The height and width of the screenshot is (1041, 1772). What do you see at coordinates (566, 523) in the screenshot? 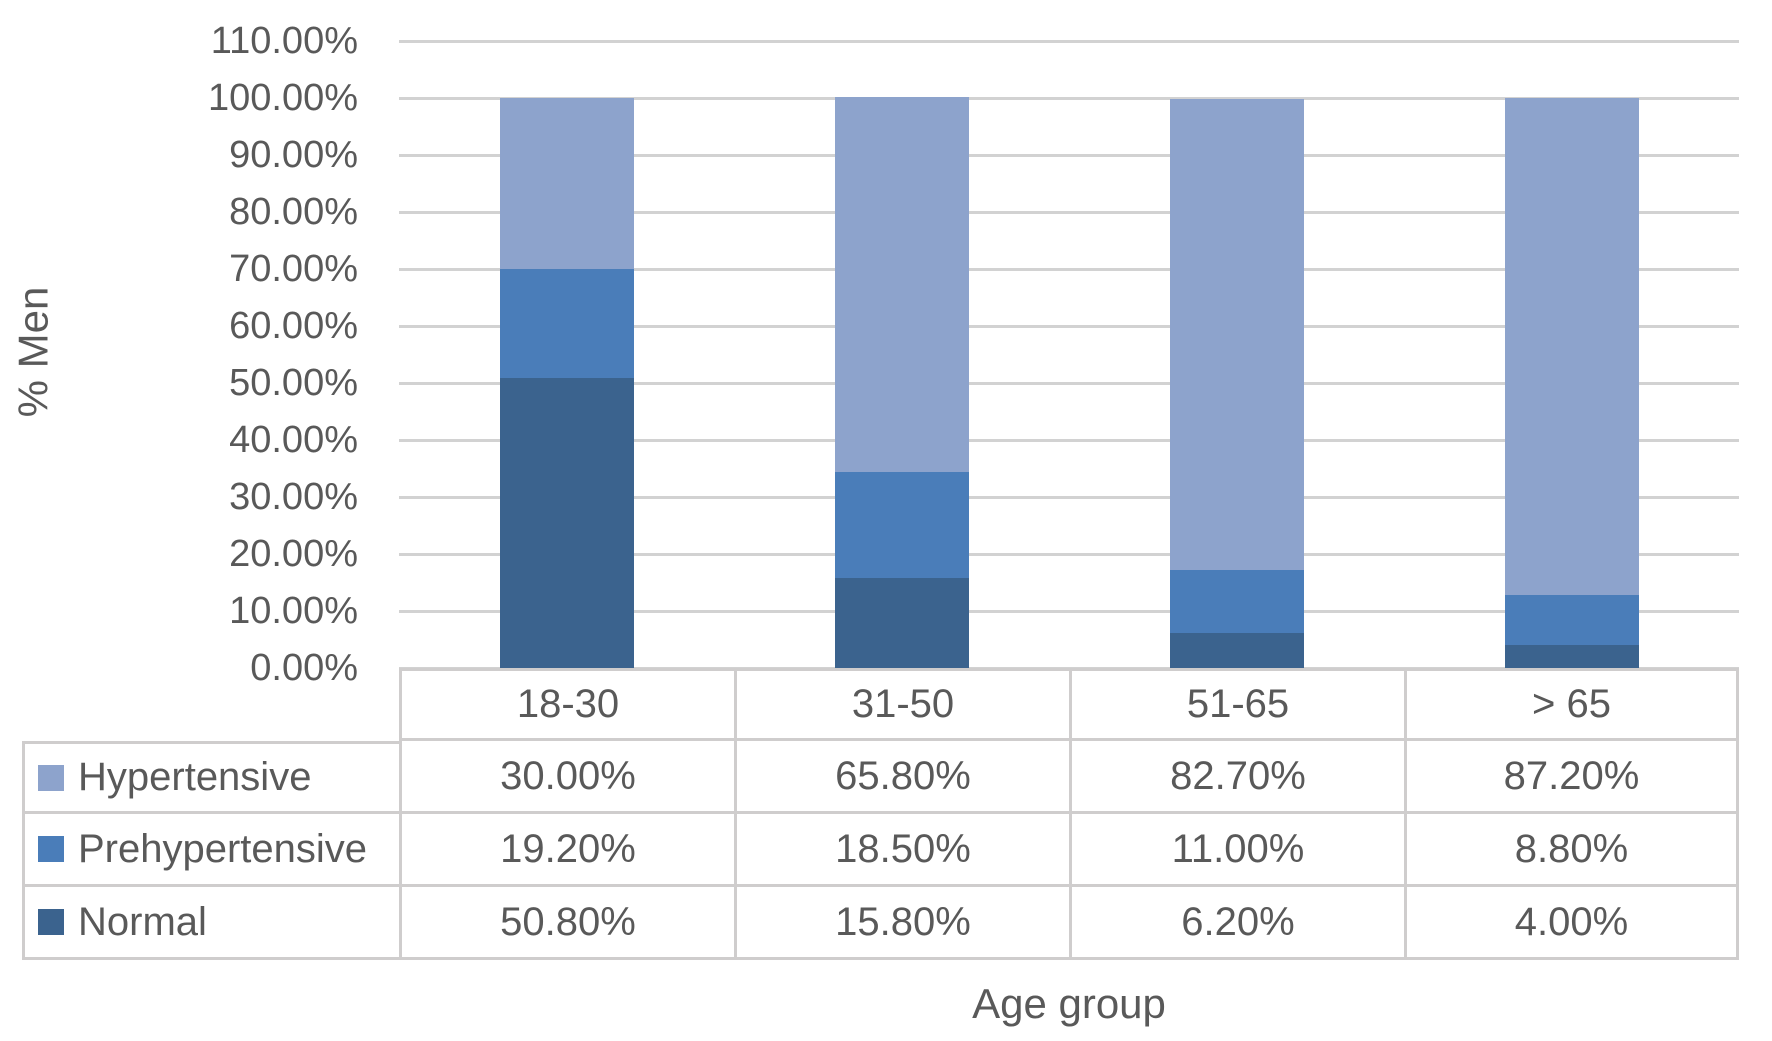
I see `bar-segment-18-30-normal` at bounding box center [566, 523].